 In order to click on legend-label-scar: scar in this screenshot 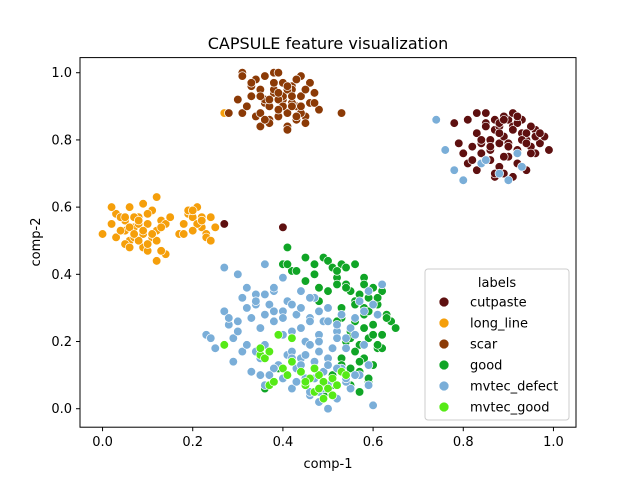, I will do `click(484, 345)`.